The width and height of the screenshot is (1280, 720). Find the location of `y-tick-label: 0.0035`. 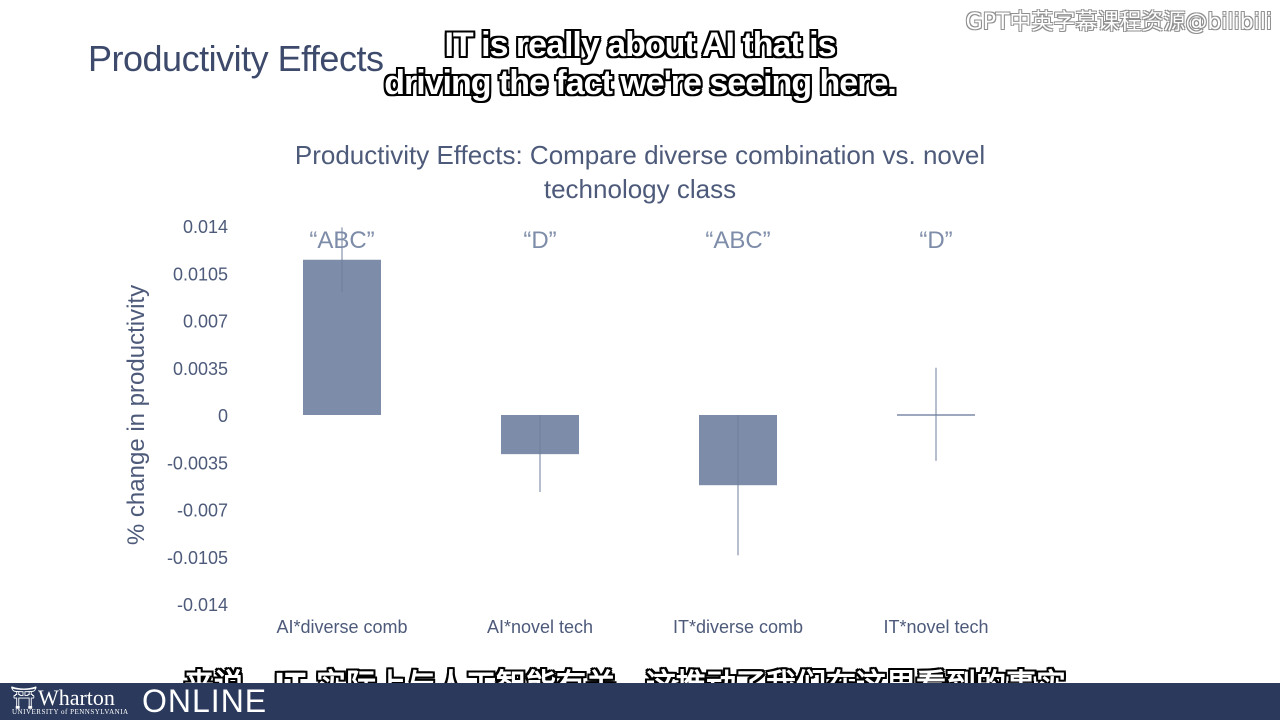

y-tick-label: 0.0035 is located at coordinates (200, 369).